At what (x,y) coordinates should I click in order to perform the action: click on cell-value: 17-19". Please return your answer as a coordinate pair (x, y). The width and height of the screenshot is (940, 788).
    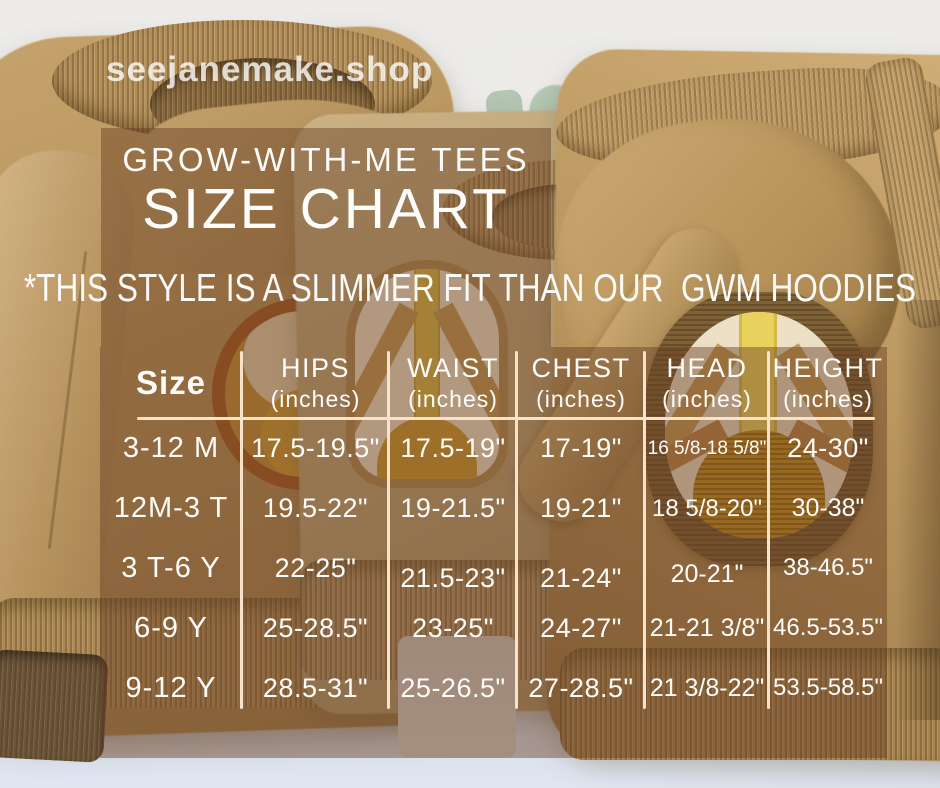
    Looking at the image, I should click on (581, 448).